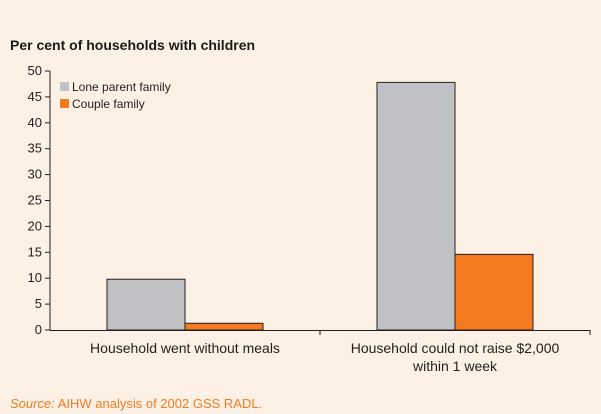 Image resolution: width=601 pixels, height=414 pixels. I want to click on legend-label: Couple family, so click(108, 104).